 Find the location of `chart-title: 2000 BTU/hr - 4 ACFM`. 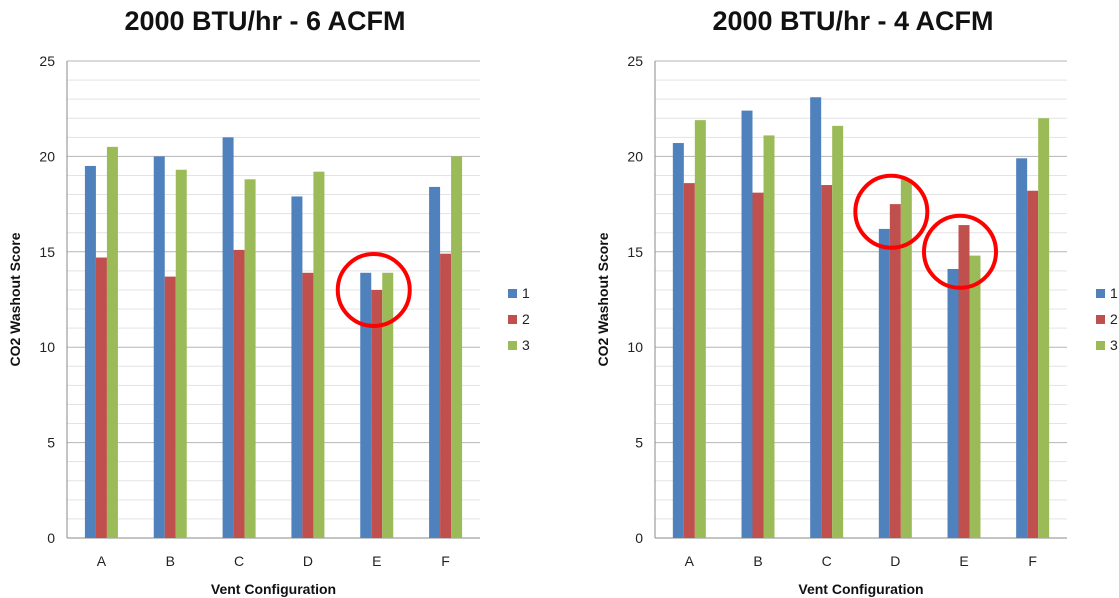

chart-title: 2000 BTU/hr - 4 ACFM is located at coordinates (852, 21).